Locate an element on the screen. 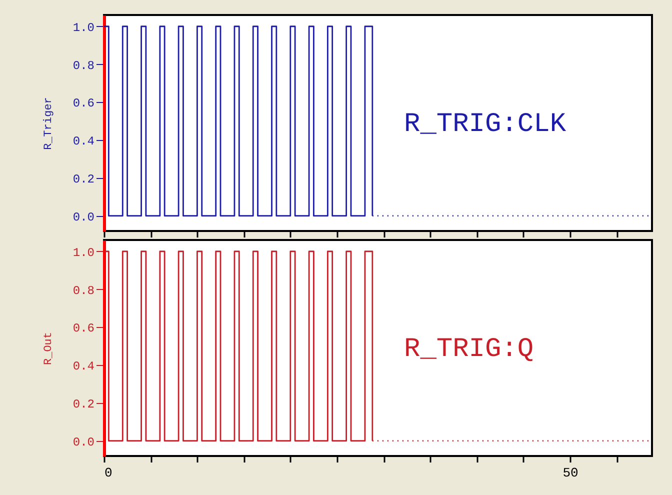 The image size is (672, 495). x-tick-label: 50 is located at coordinates (570, 473).